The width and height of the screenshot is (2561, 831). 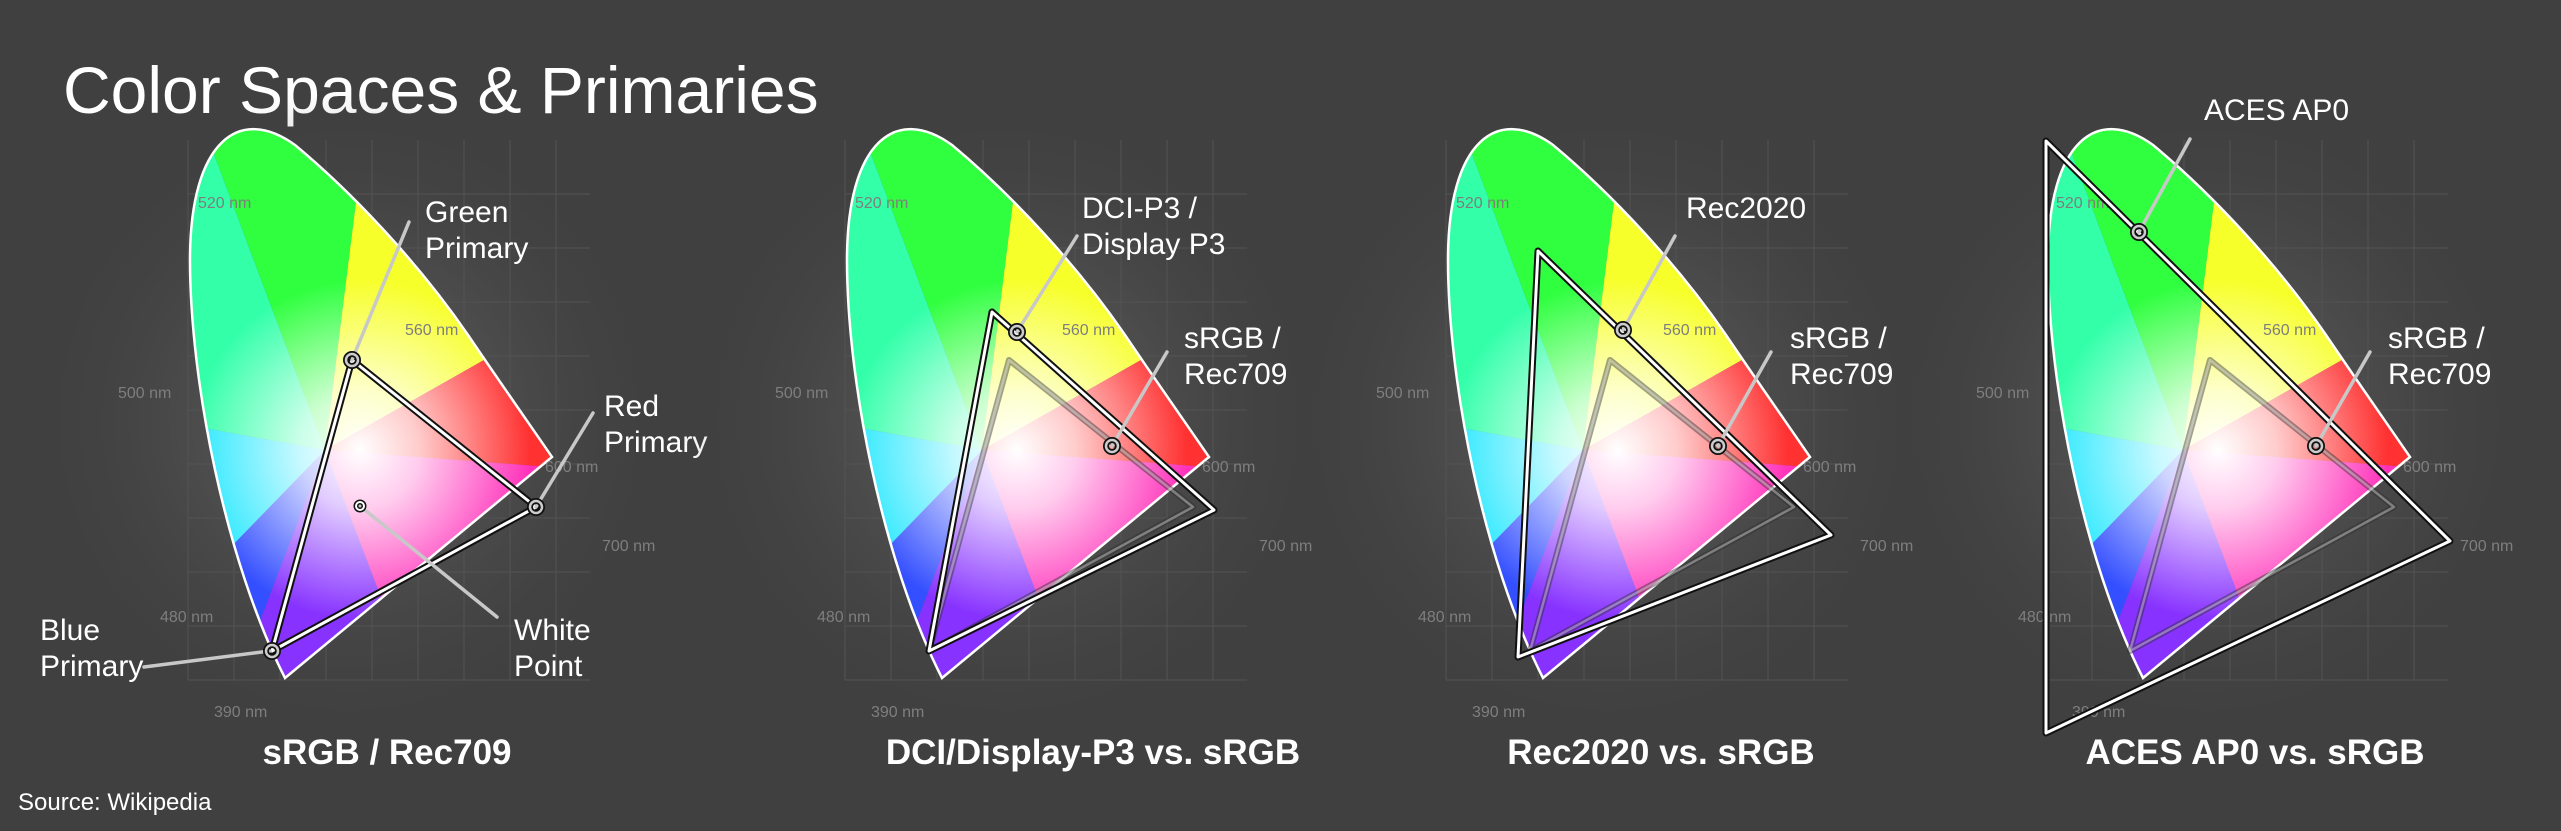 I want to click on callout-red-primary: Red, so click(x=631, y=406).